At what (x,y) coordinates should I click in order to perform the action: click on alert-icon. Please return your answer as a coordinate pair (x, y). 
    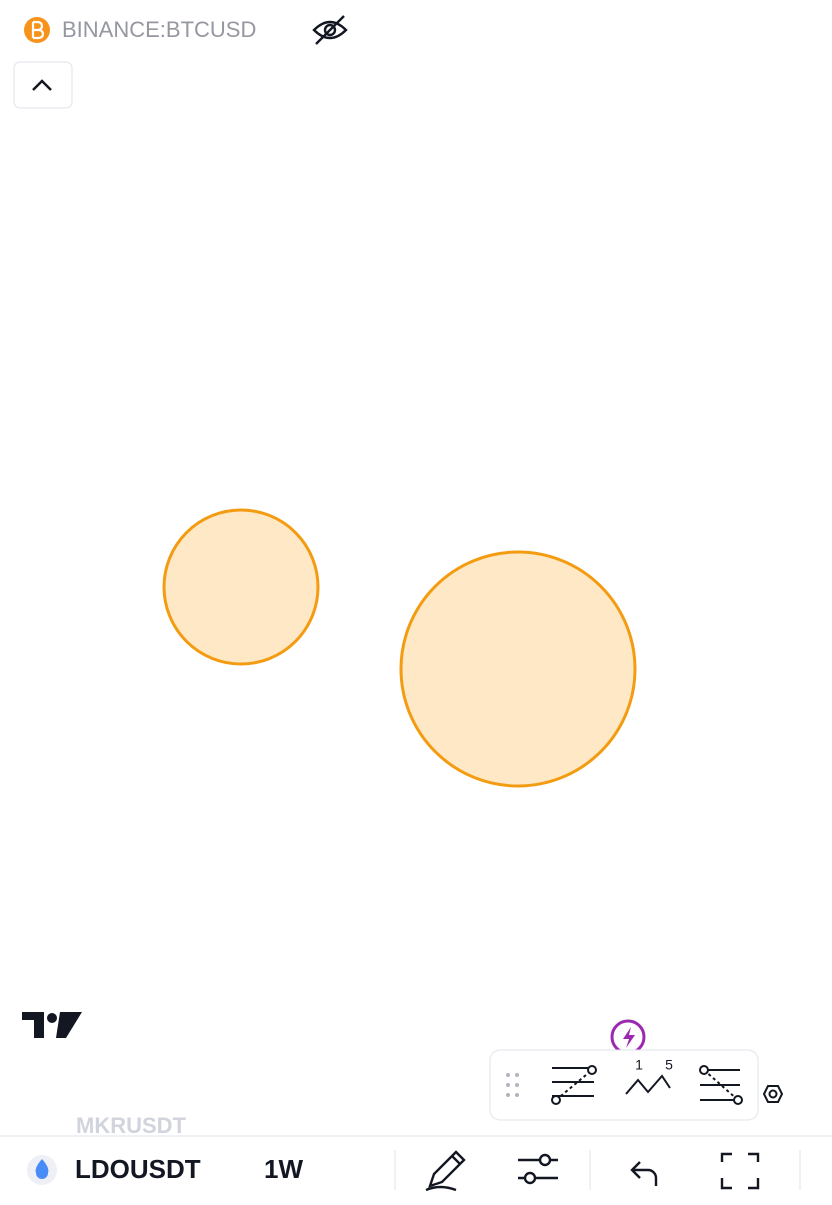
    Looking at the image, I should click on (628, 1037).